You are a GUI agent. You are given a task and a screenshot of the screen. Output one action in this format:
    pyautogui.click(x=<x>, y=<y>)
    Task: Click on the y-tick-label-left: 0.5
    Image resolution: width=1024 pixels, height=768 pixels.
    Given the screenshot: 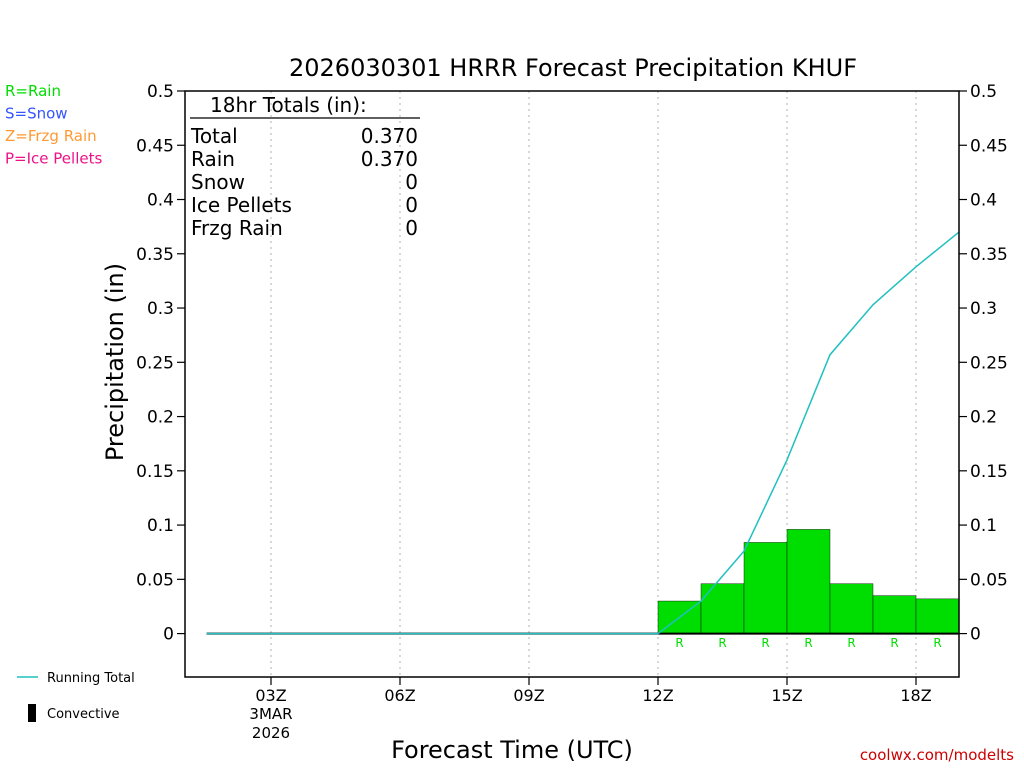 What is the action you would take?
    pyautogui.click(x=160, y=92)
    